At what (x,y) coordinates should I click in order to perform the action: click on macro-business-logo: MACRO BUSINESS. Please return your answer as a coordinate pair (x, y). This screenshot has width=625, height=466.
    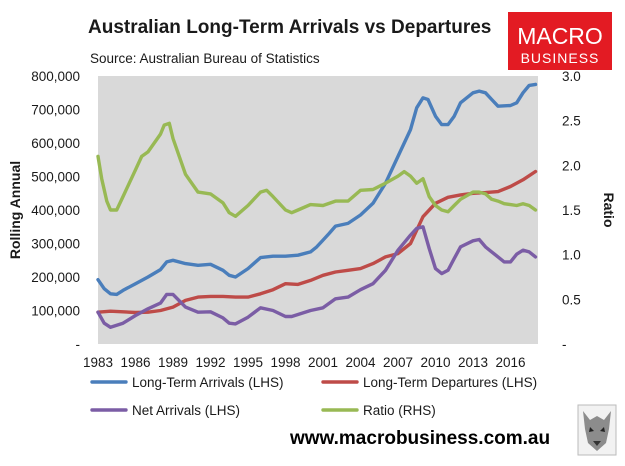
    Looking at the image, I should click on (560, 41).